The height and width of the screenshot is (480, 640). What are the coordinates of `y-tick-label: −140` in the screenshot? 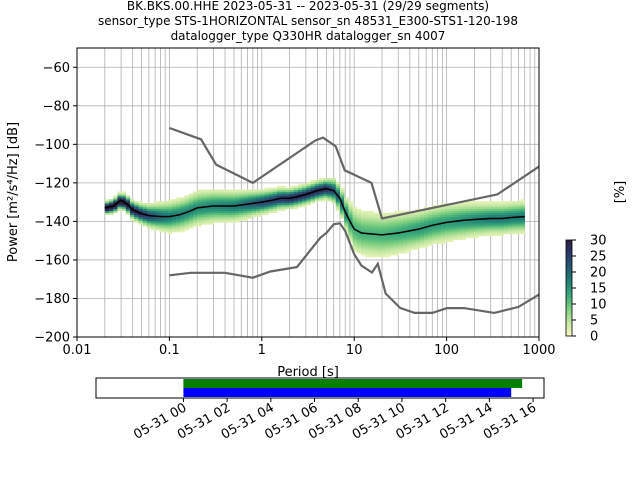 It's located at (52, 222).